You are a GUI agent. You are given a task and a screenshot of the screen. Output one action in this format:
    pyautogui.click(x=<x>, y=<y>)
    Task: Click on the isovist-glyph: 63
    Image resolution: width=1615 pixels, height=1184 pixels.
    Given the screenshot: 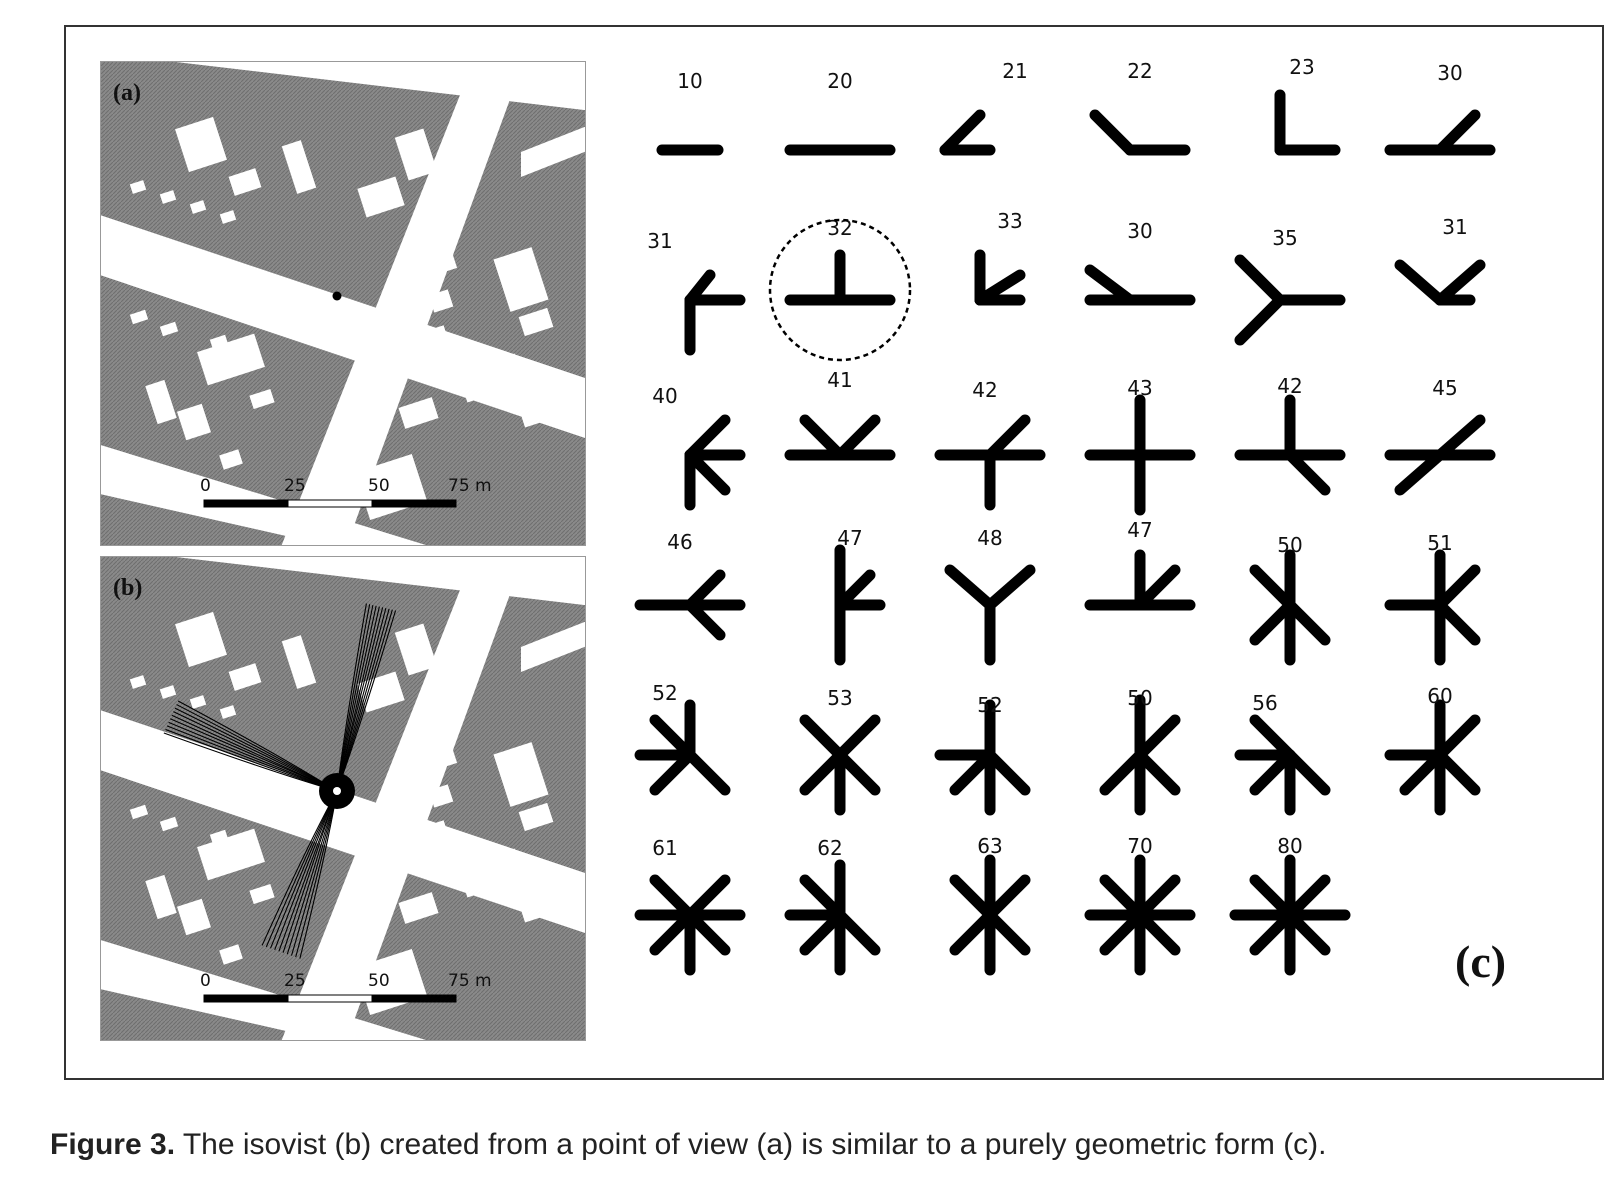 What is the action you would take?
    pyautogui.click(x=990, y=905)
    